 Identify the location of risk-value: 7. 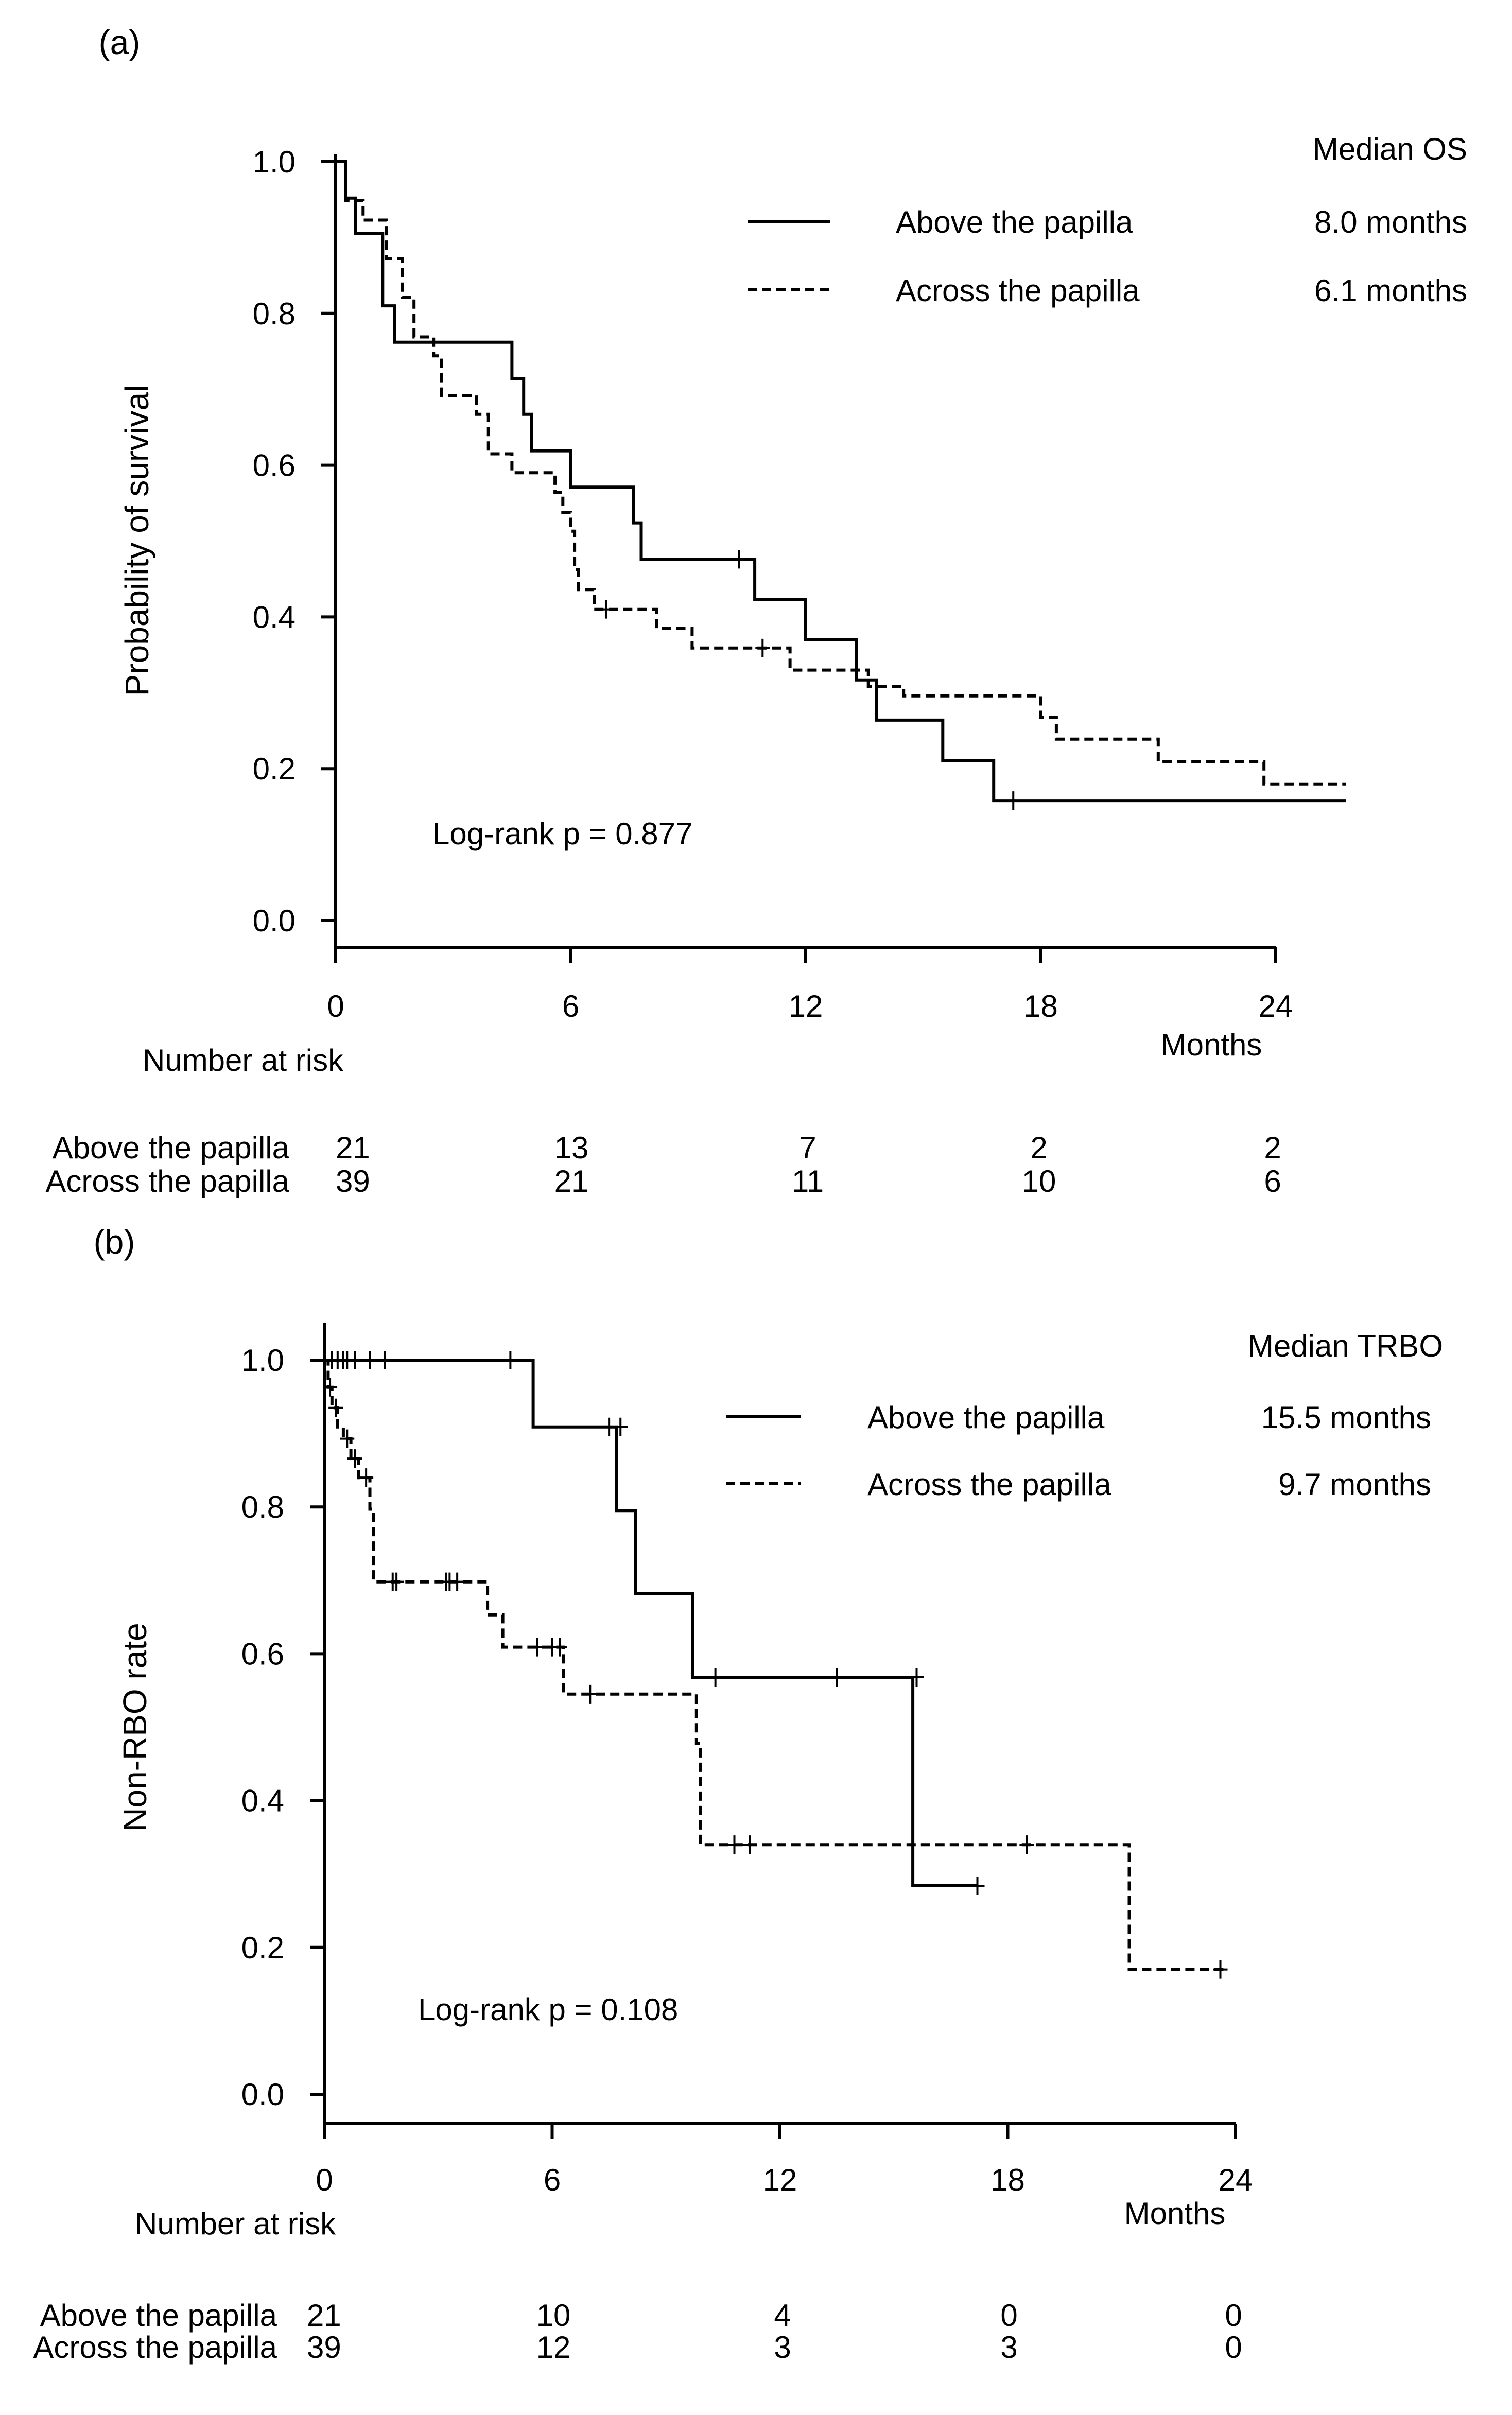
(807, 1148).